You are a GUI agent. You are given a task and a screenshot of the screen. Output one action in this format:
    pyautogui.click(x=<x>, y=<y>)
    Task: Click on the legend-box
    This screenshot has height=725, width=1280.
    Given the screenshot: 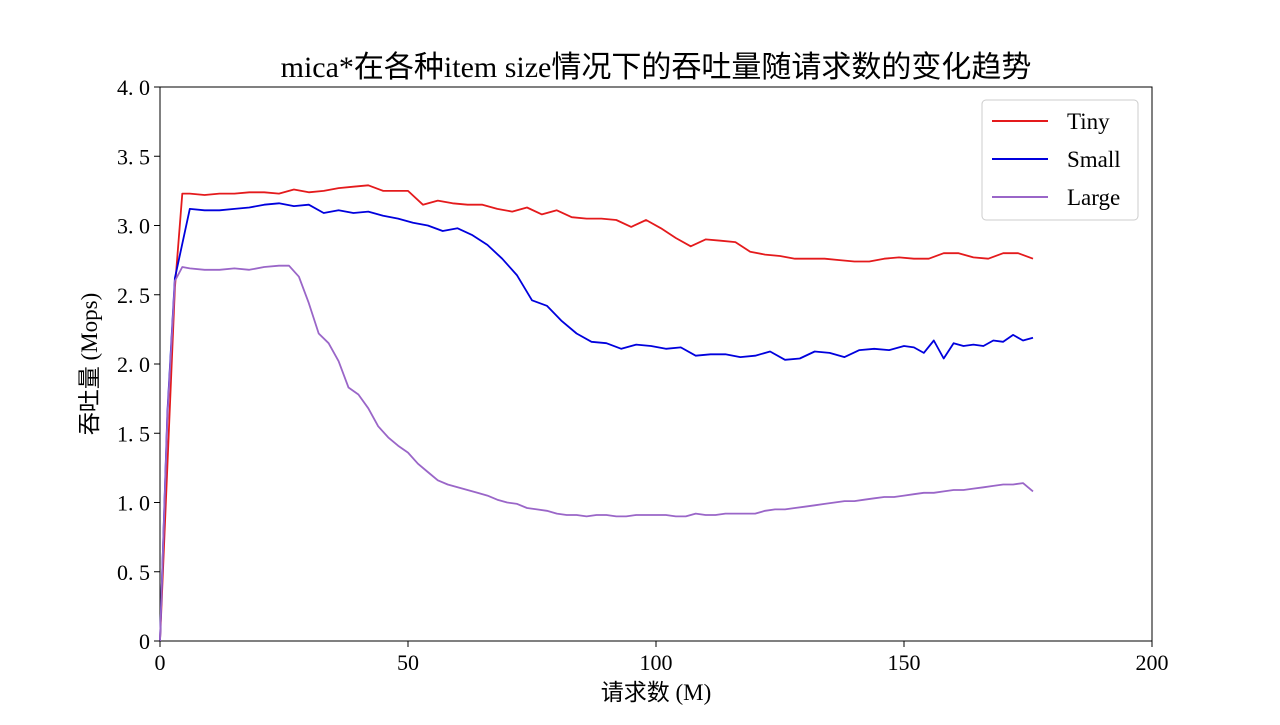 What is the action you would take?
    pyautogui.click(x=1060, y=160)
    